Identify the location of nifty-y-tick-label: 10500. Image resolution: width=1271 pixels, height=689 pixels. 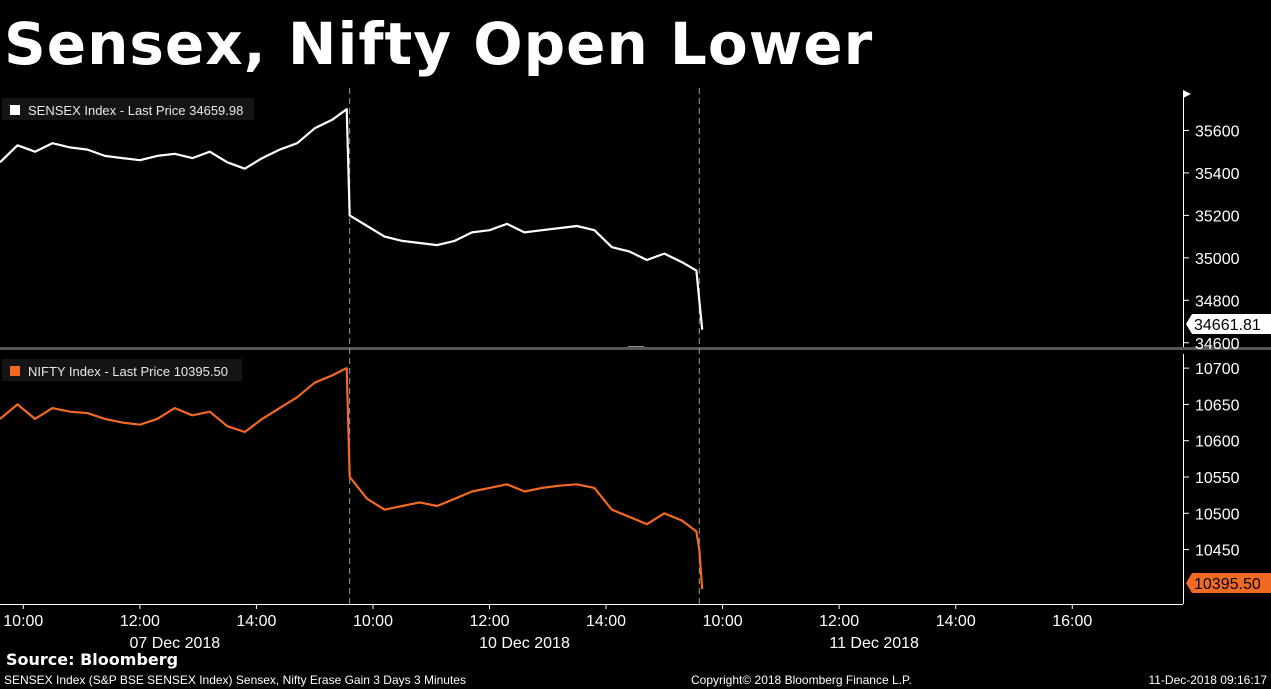
(1217, 514).